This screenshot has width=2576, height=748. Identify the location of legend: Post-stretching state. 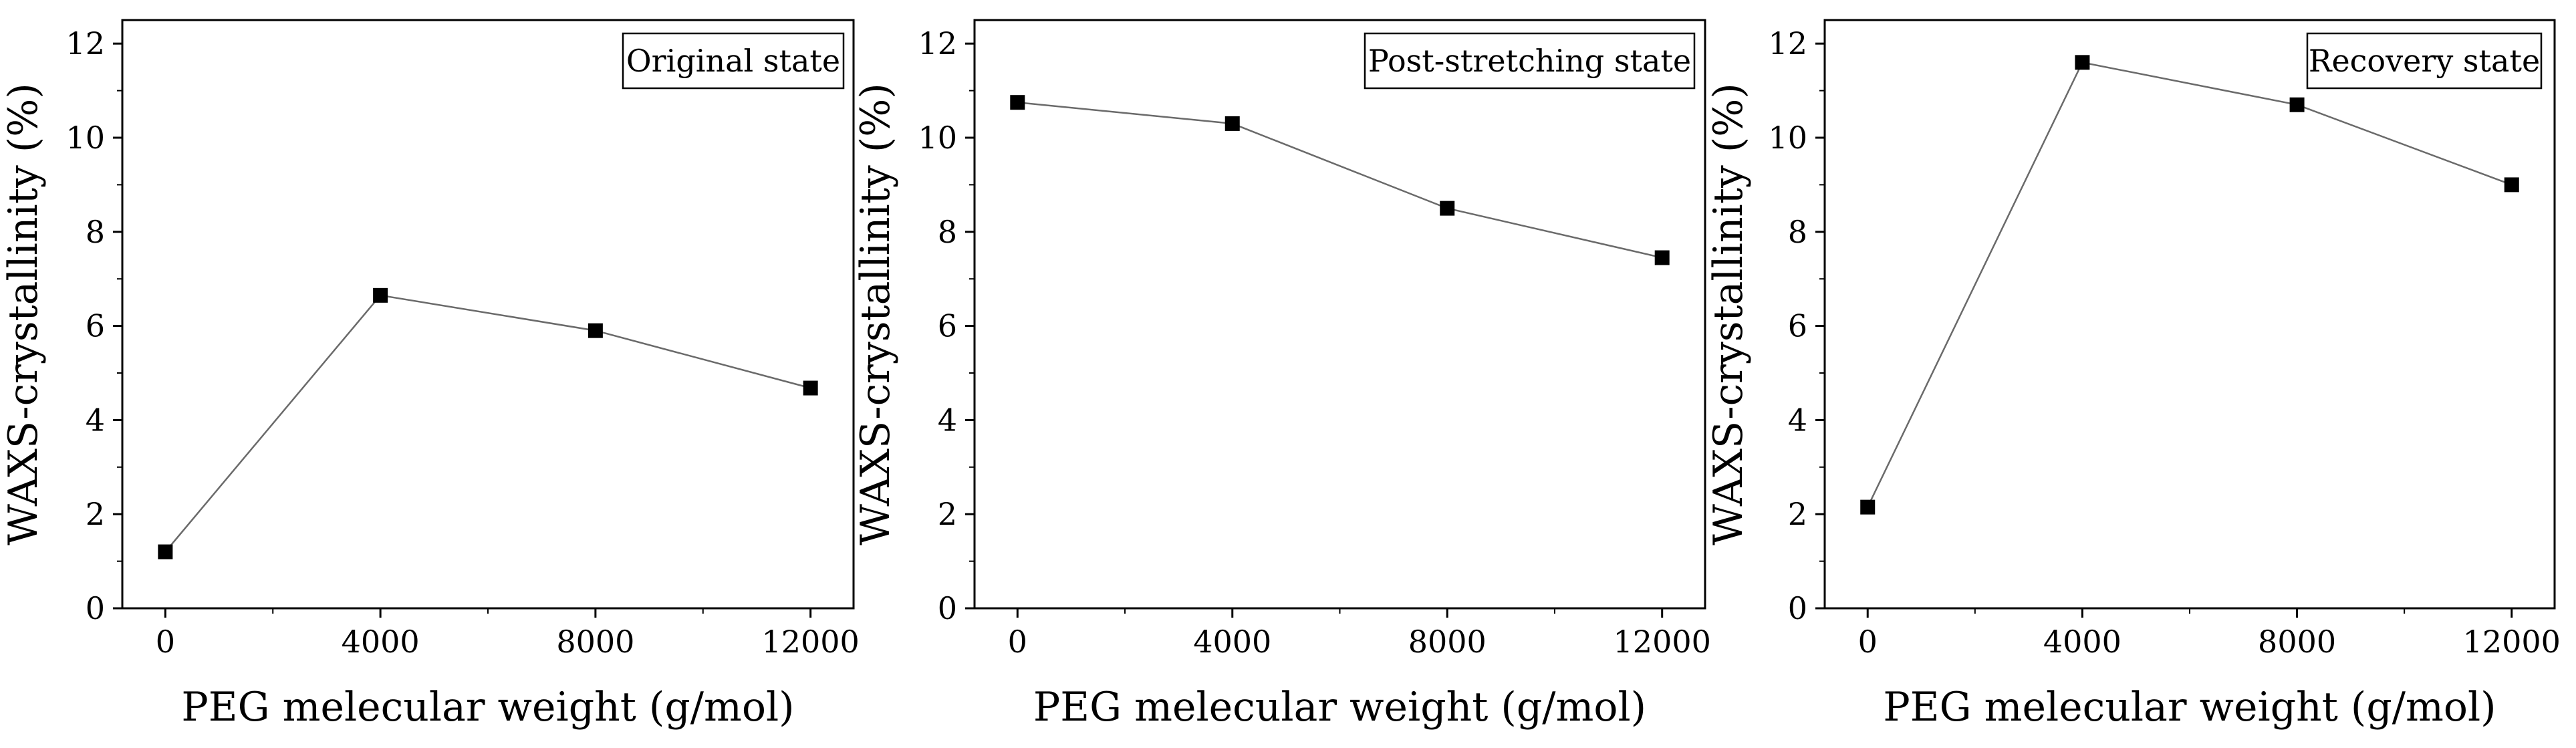
(1530, 61).